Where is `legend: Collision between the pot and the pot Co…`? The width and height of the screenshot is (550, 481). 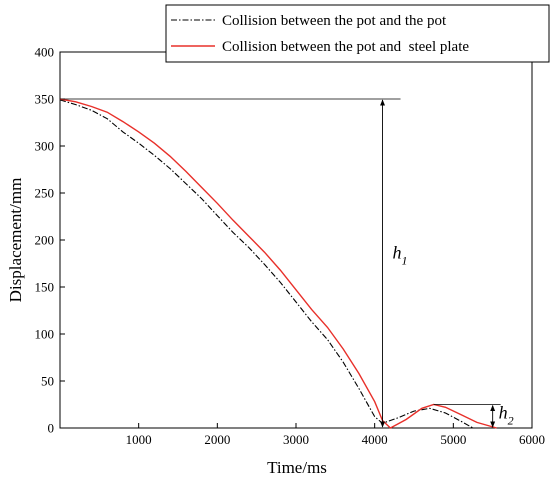
legend: Collision between the pot and the pot Co… is located at coordinates (357, 33).